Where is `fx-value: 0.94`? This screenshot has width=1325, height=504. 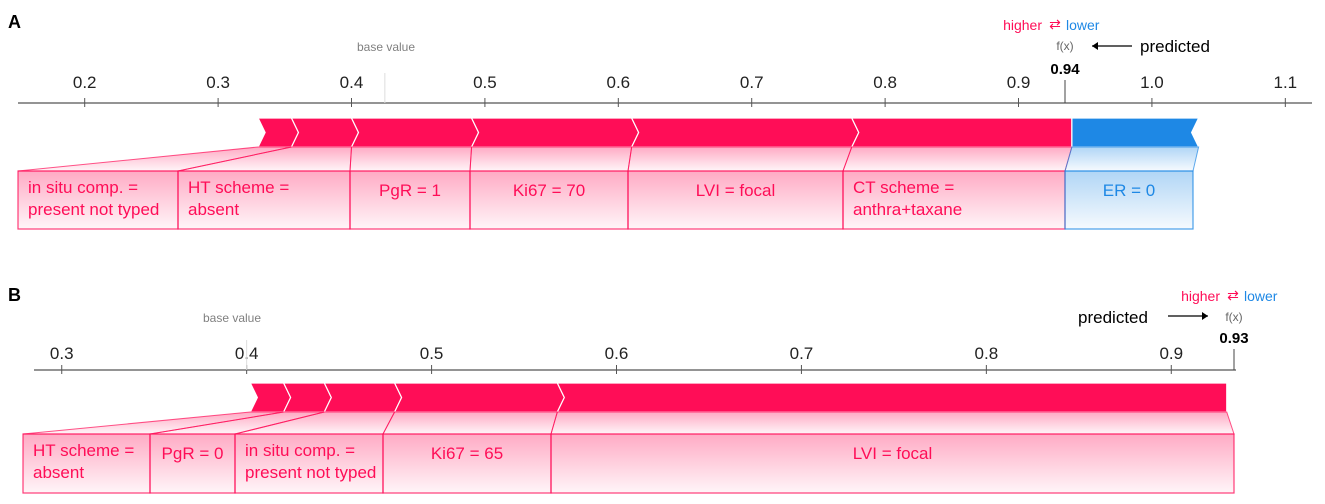
fx-value: 0.94 is located at coordinates (1065, 69).